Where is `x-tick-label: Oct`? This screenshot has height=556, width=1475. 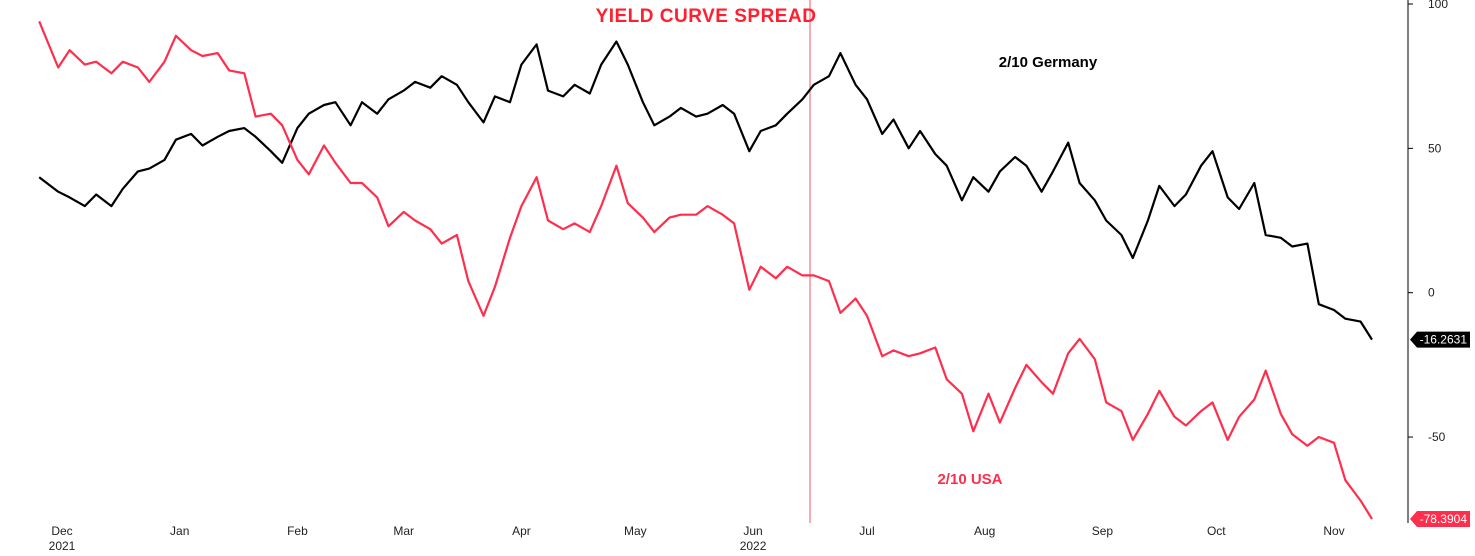 x-tick-label: Oct is located at coordinates (1216, 531).